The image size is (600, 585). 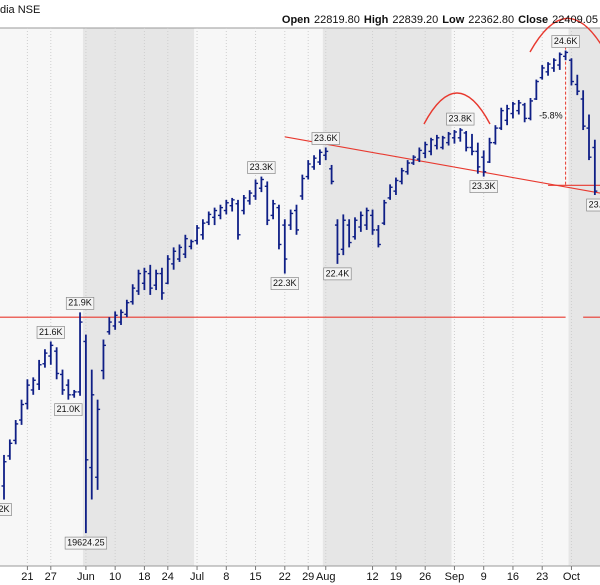 I want to click on point-label: 23., so click(x=593, y=205).